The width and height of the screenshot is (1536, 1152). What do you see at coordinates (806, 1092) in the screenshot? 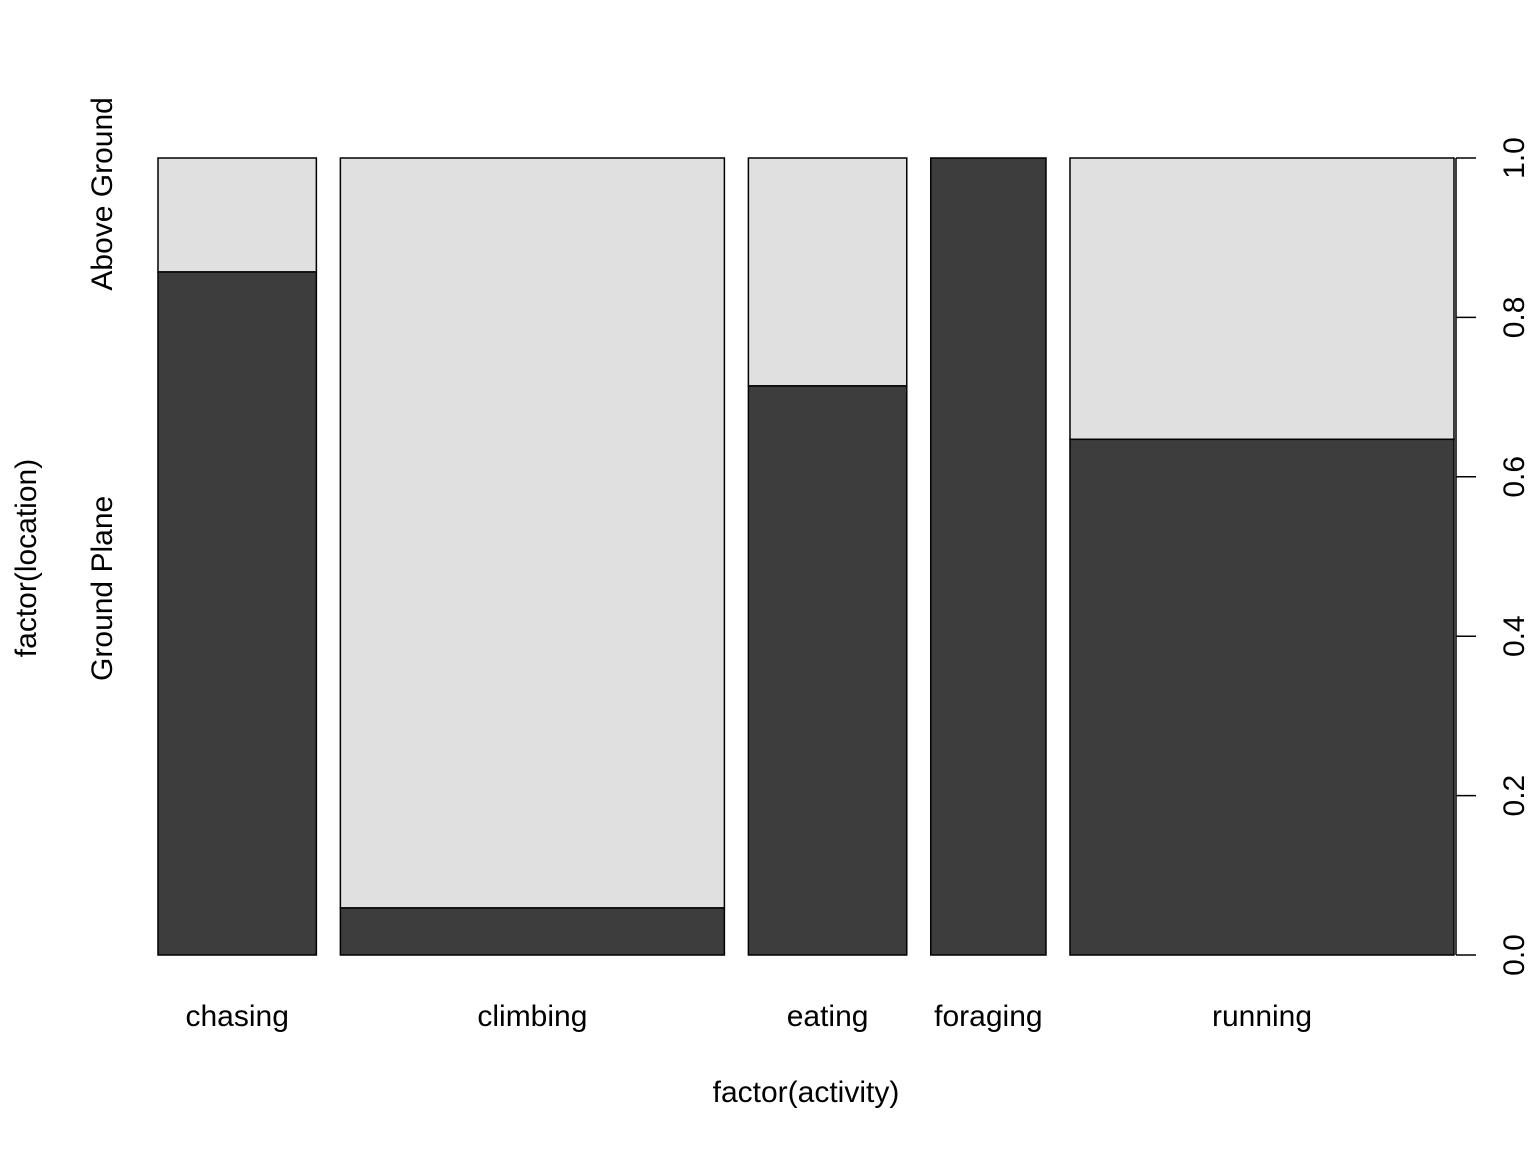
I see `x-axis-label: factor(activity)` at bounding box center [806, 1092].